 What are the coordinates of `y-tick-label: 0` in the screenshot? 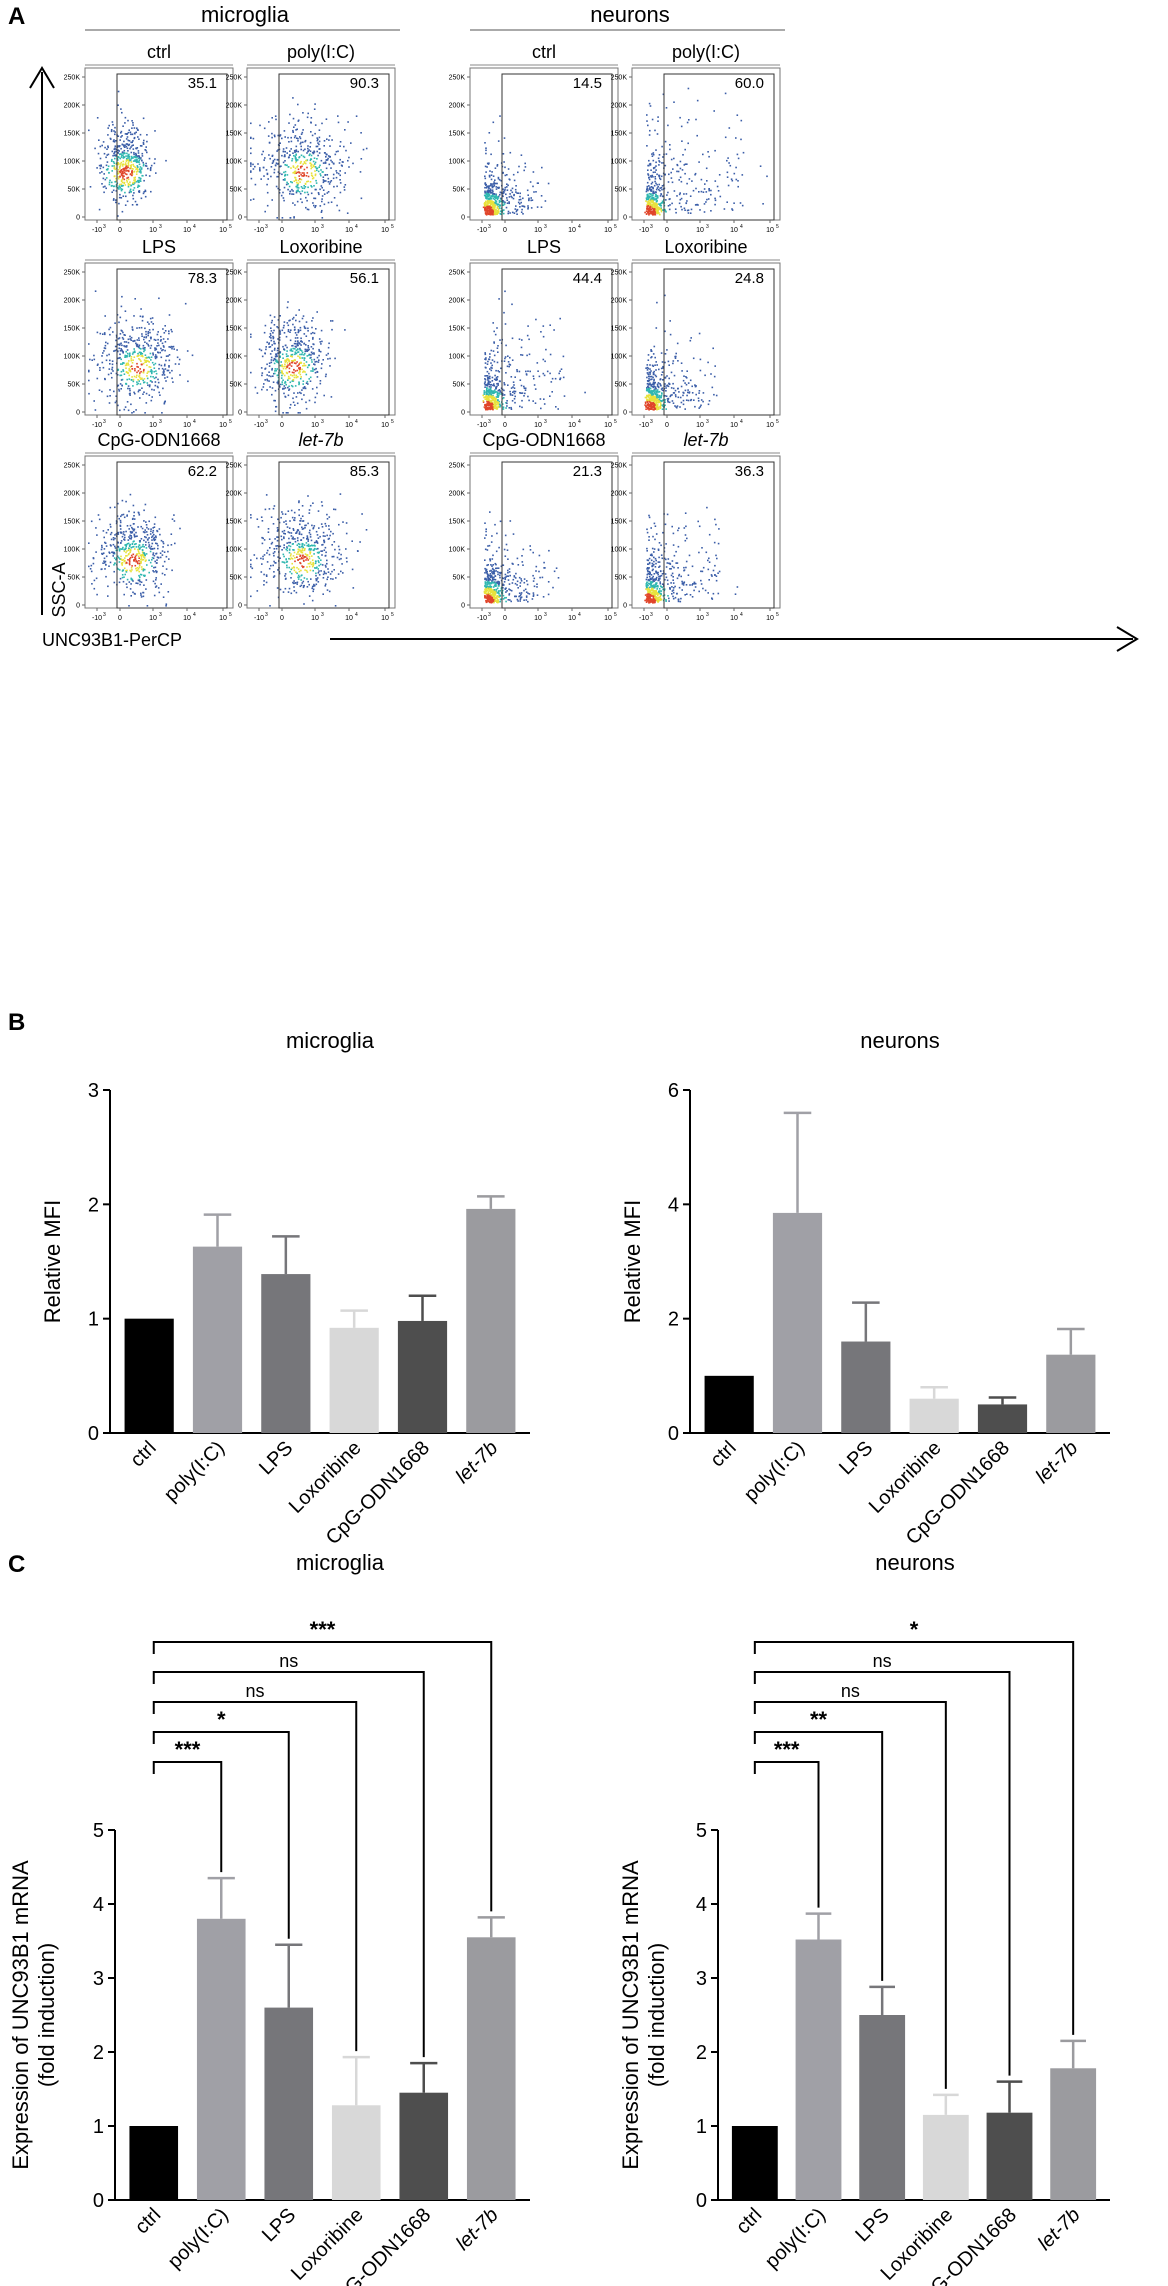 It's located at (463, 218).